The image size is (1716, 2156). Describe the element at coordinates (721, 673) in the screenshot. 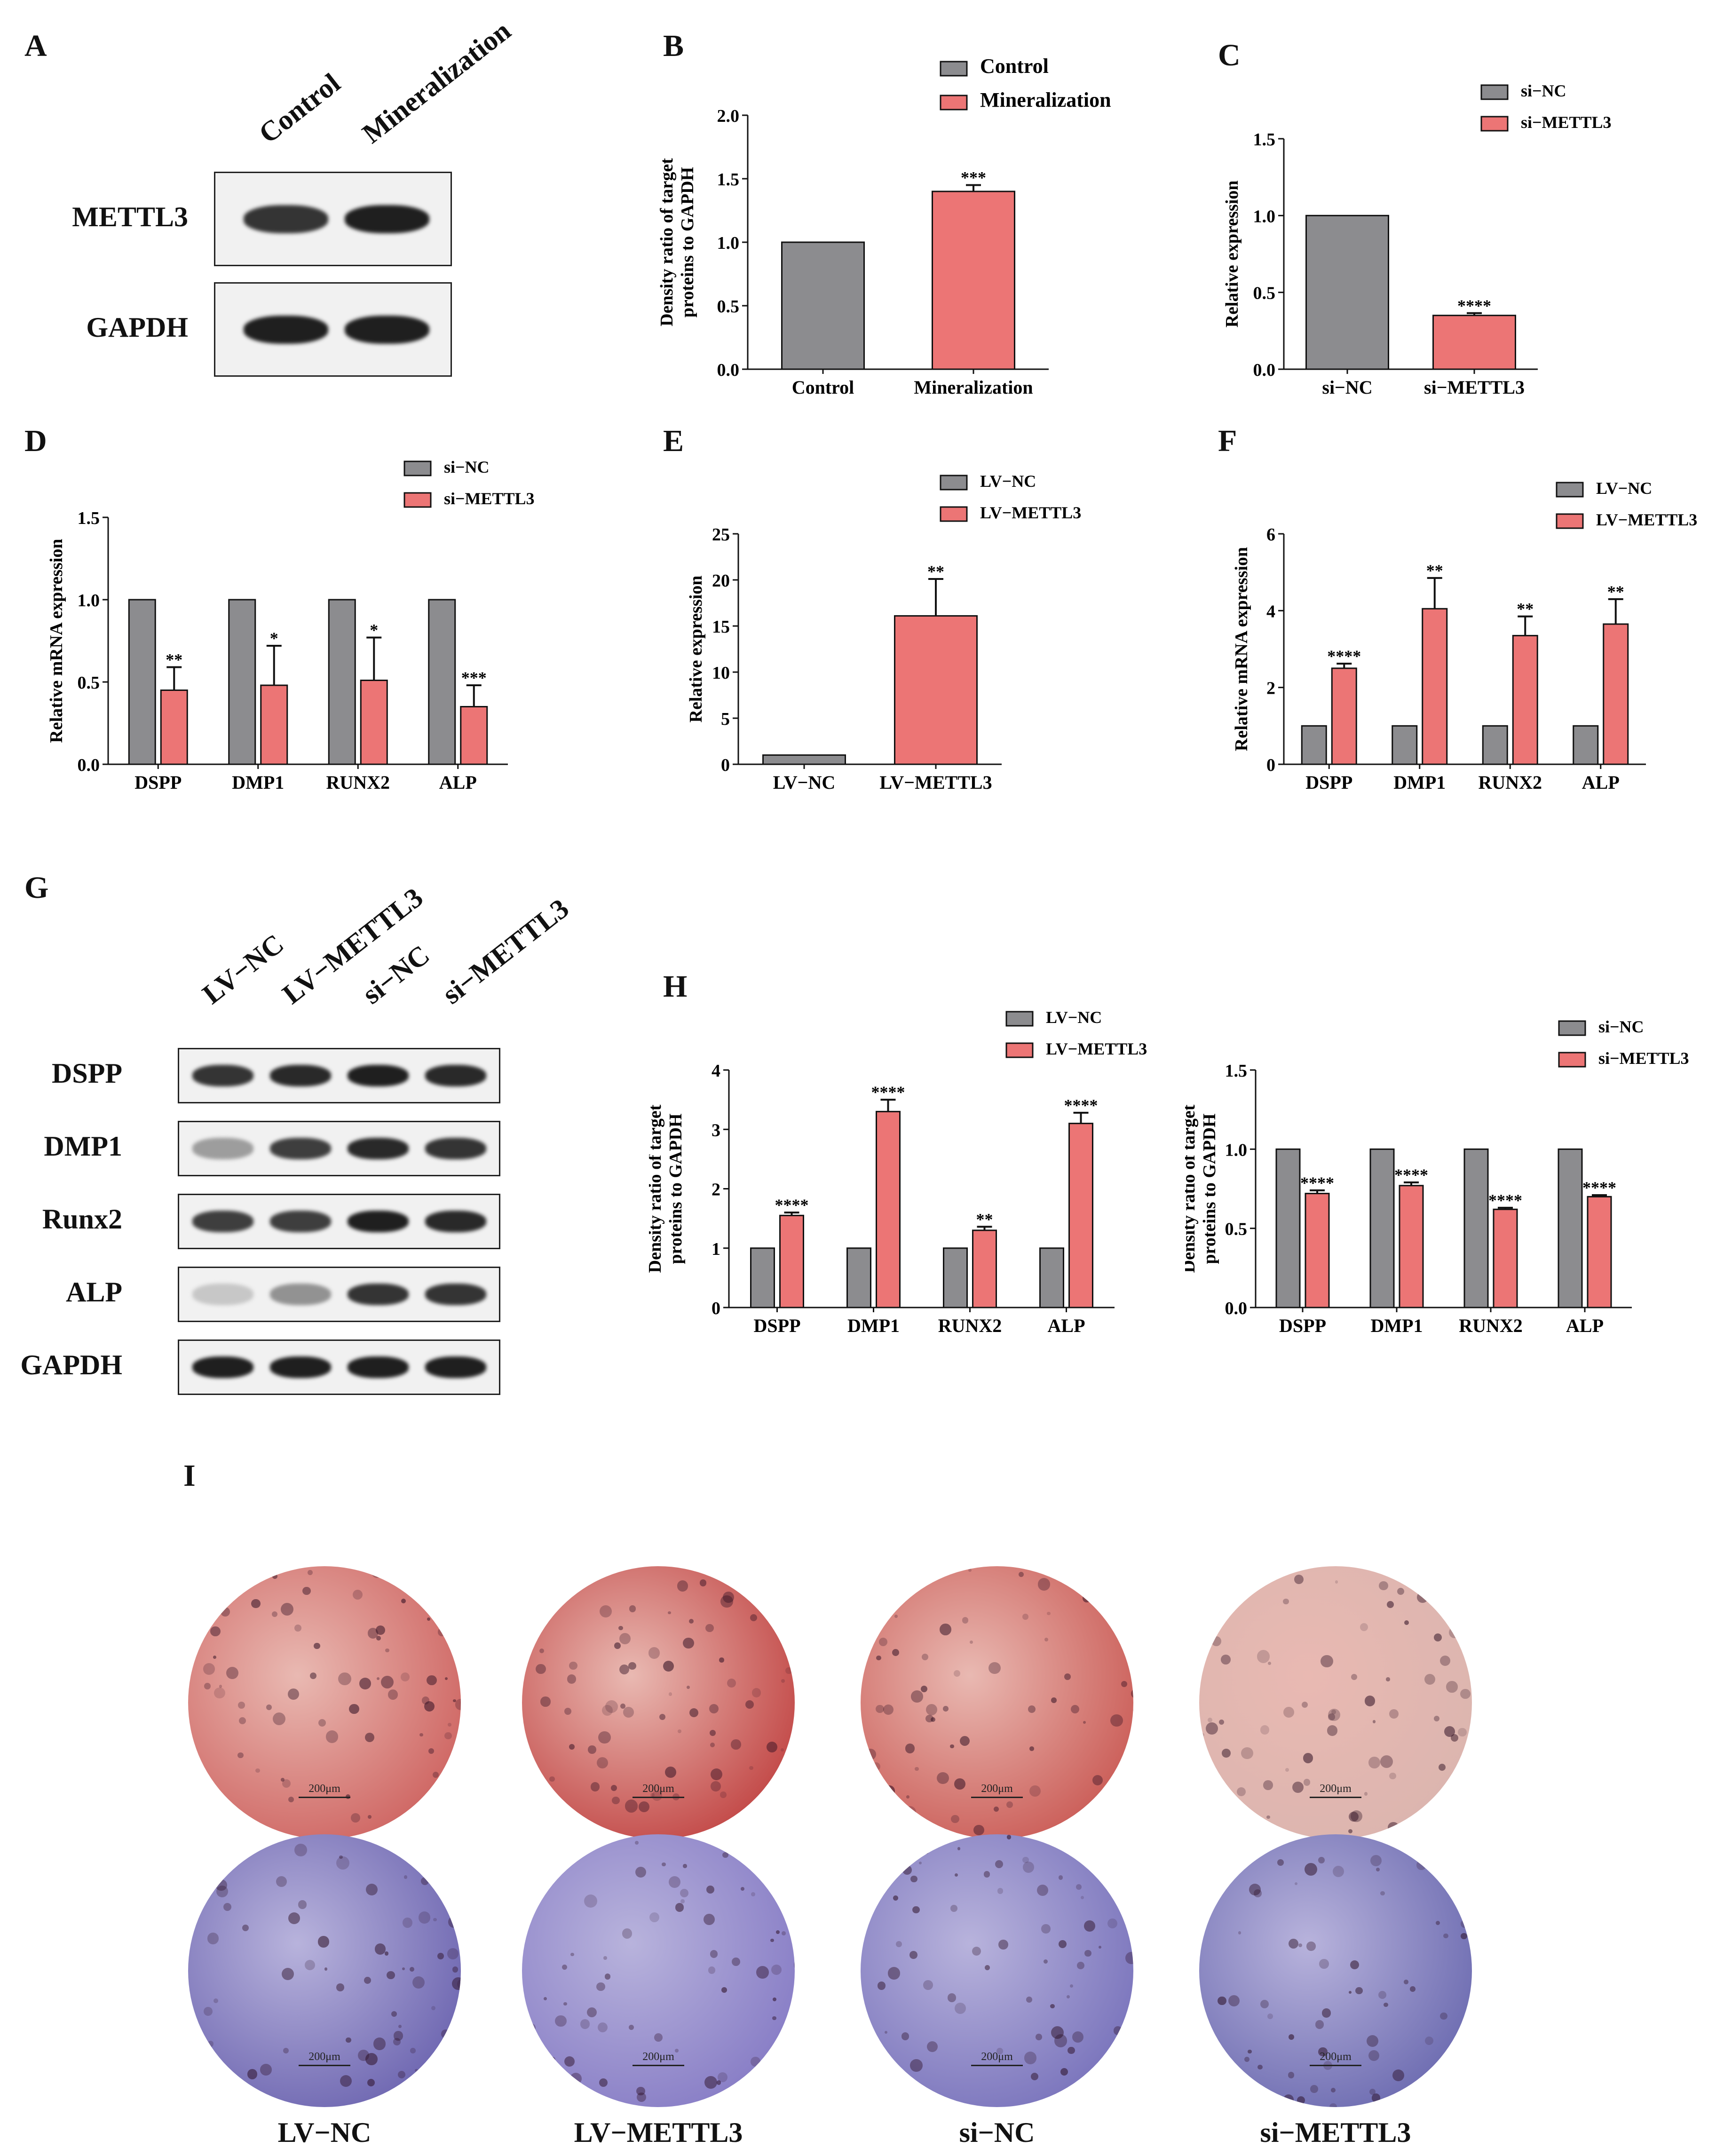

I see `y-tick-label: 10` at that location.